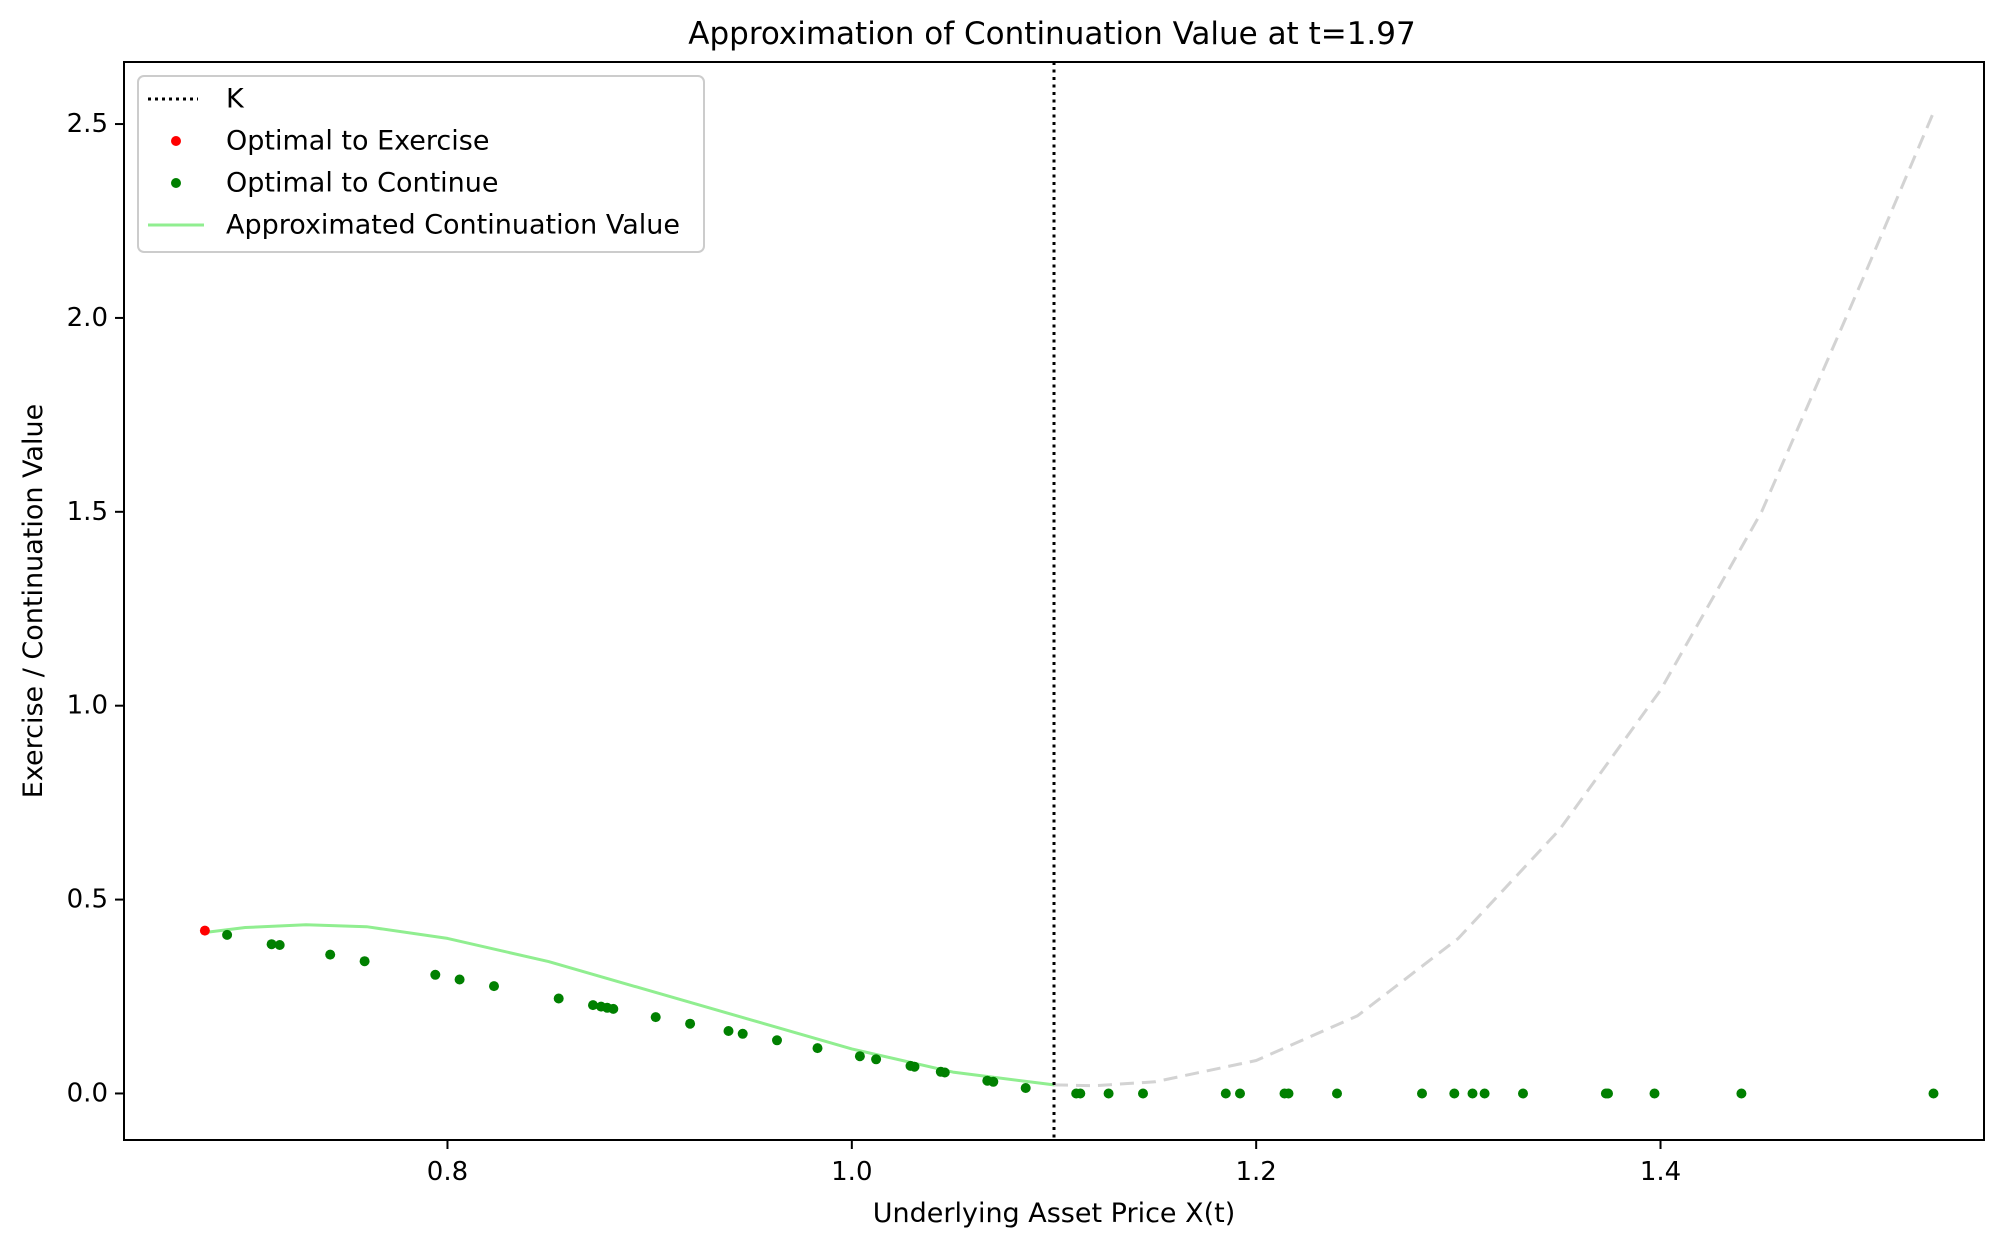 The image size is (2002, 1247). I want to click on x-tick-label: 0.8, so click(447, 1172).